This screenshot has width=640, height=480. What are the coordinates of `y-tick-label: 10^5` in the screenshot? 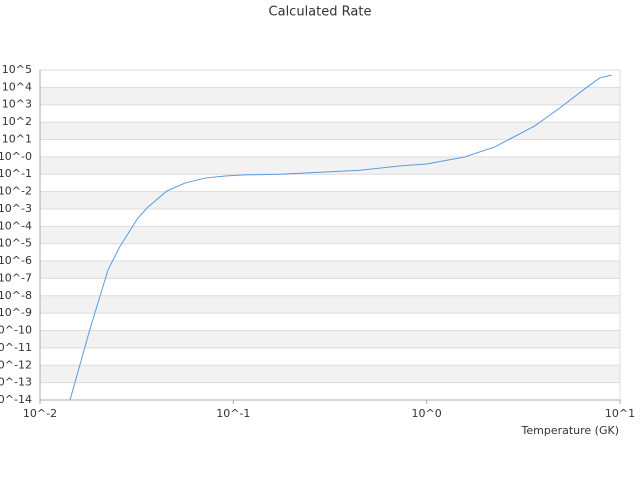 It's located at (17, 69).